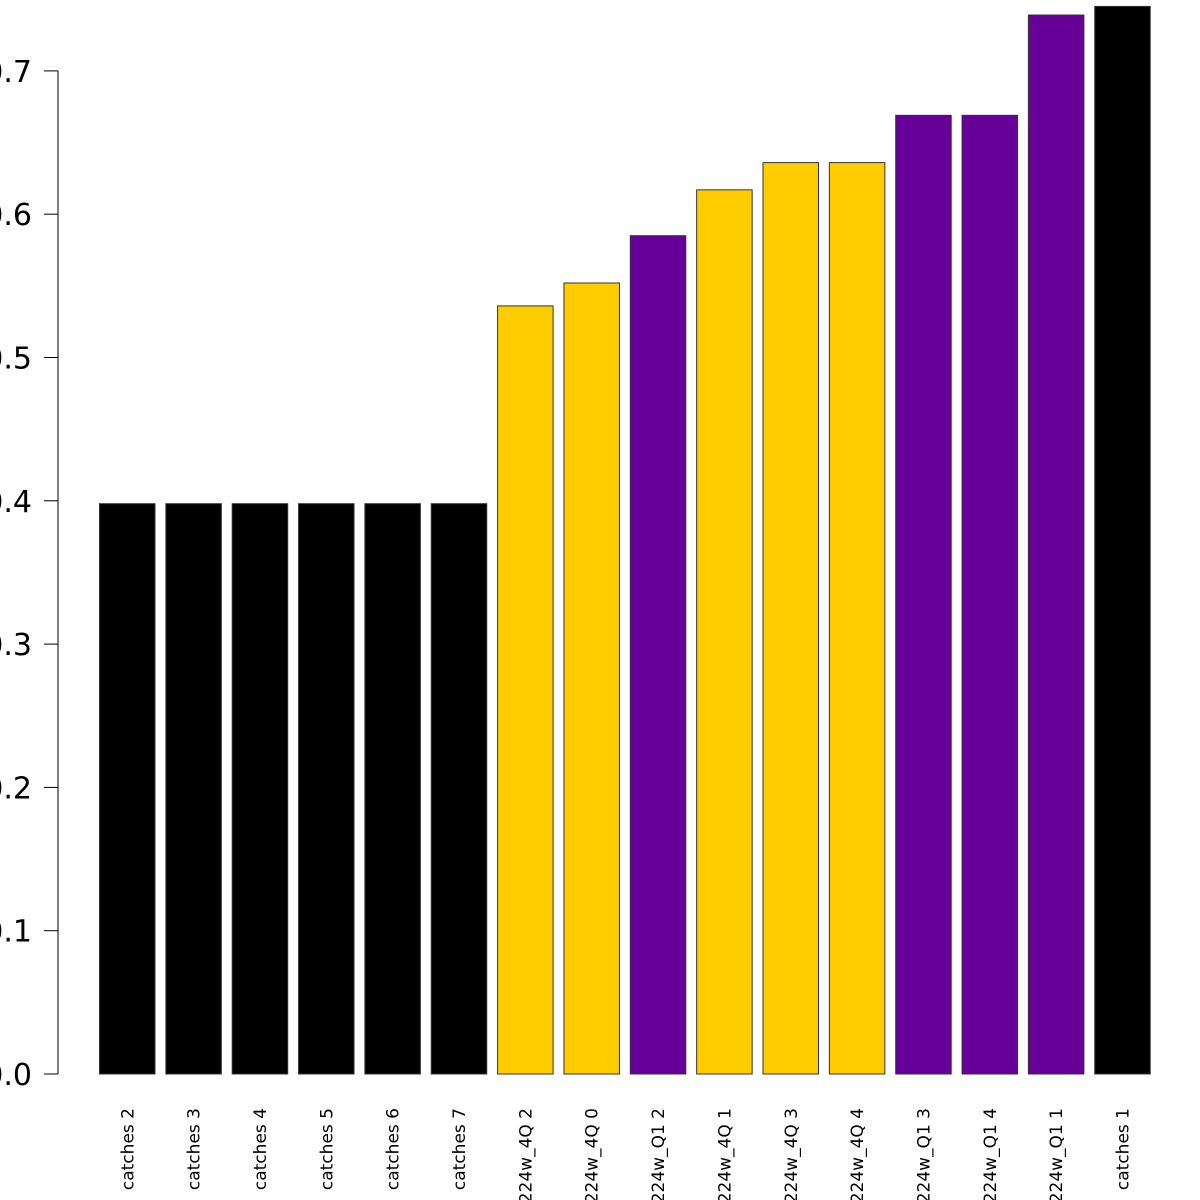  I want to click on x-tick-label: 224w_Q1 3, so click(924, 1154).